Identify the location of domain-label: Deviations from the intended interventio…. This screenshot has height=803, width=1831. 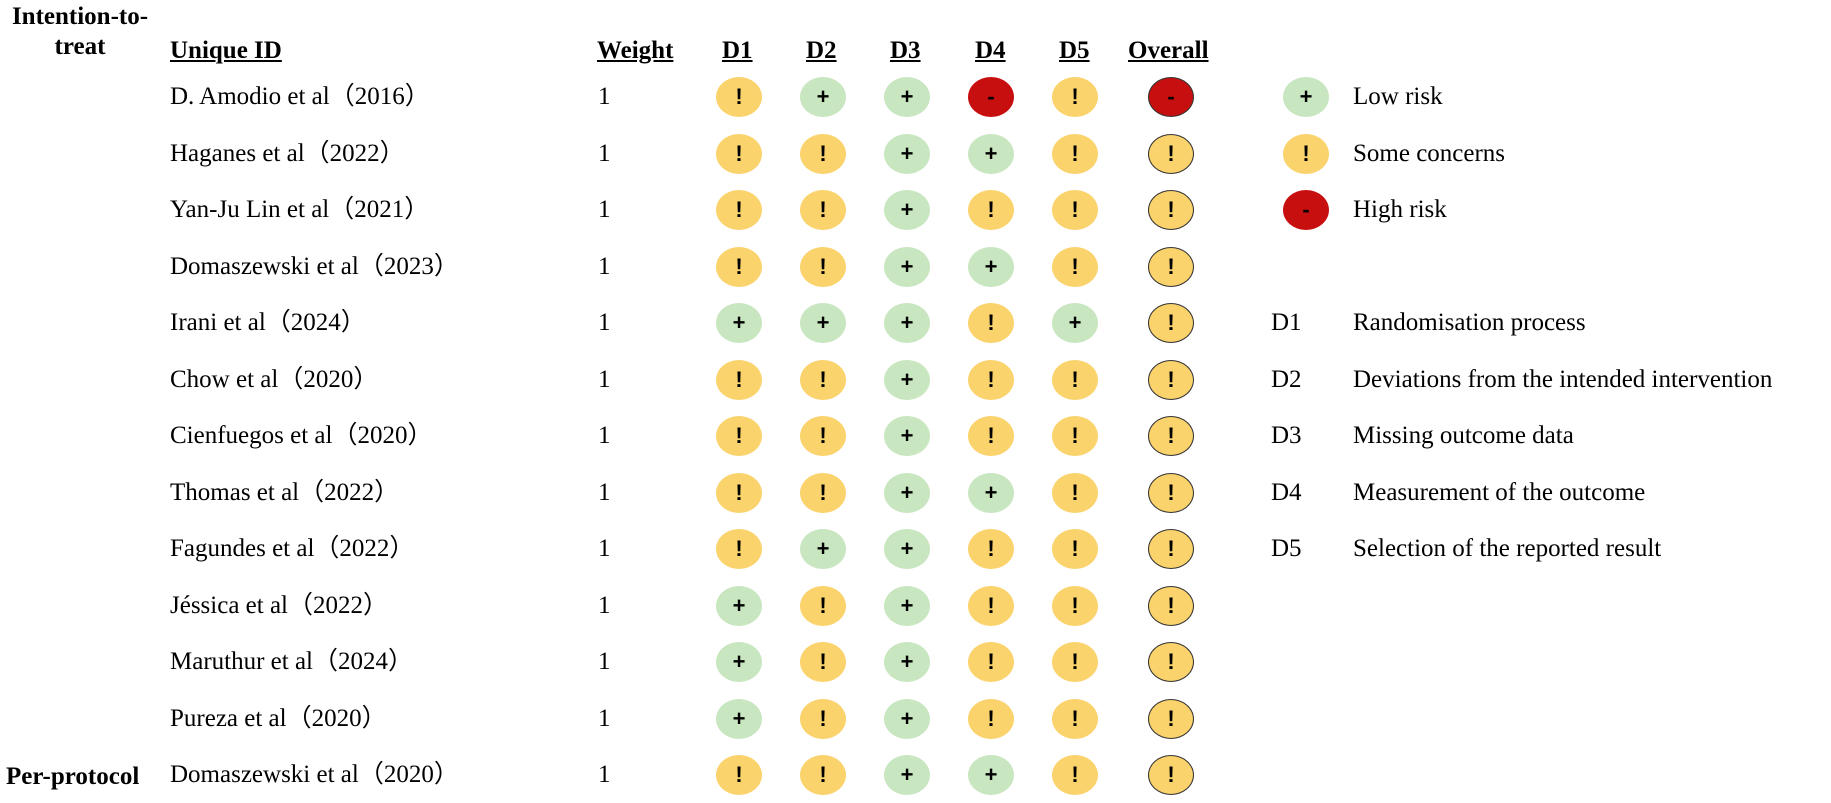
(1563, 379).